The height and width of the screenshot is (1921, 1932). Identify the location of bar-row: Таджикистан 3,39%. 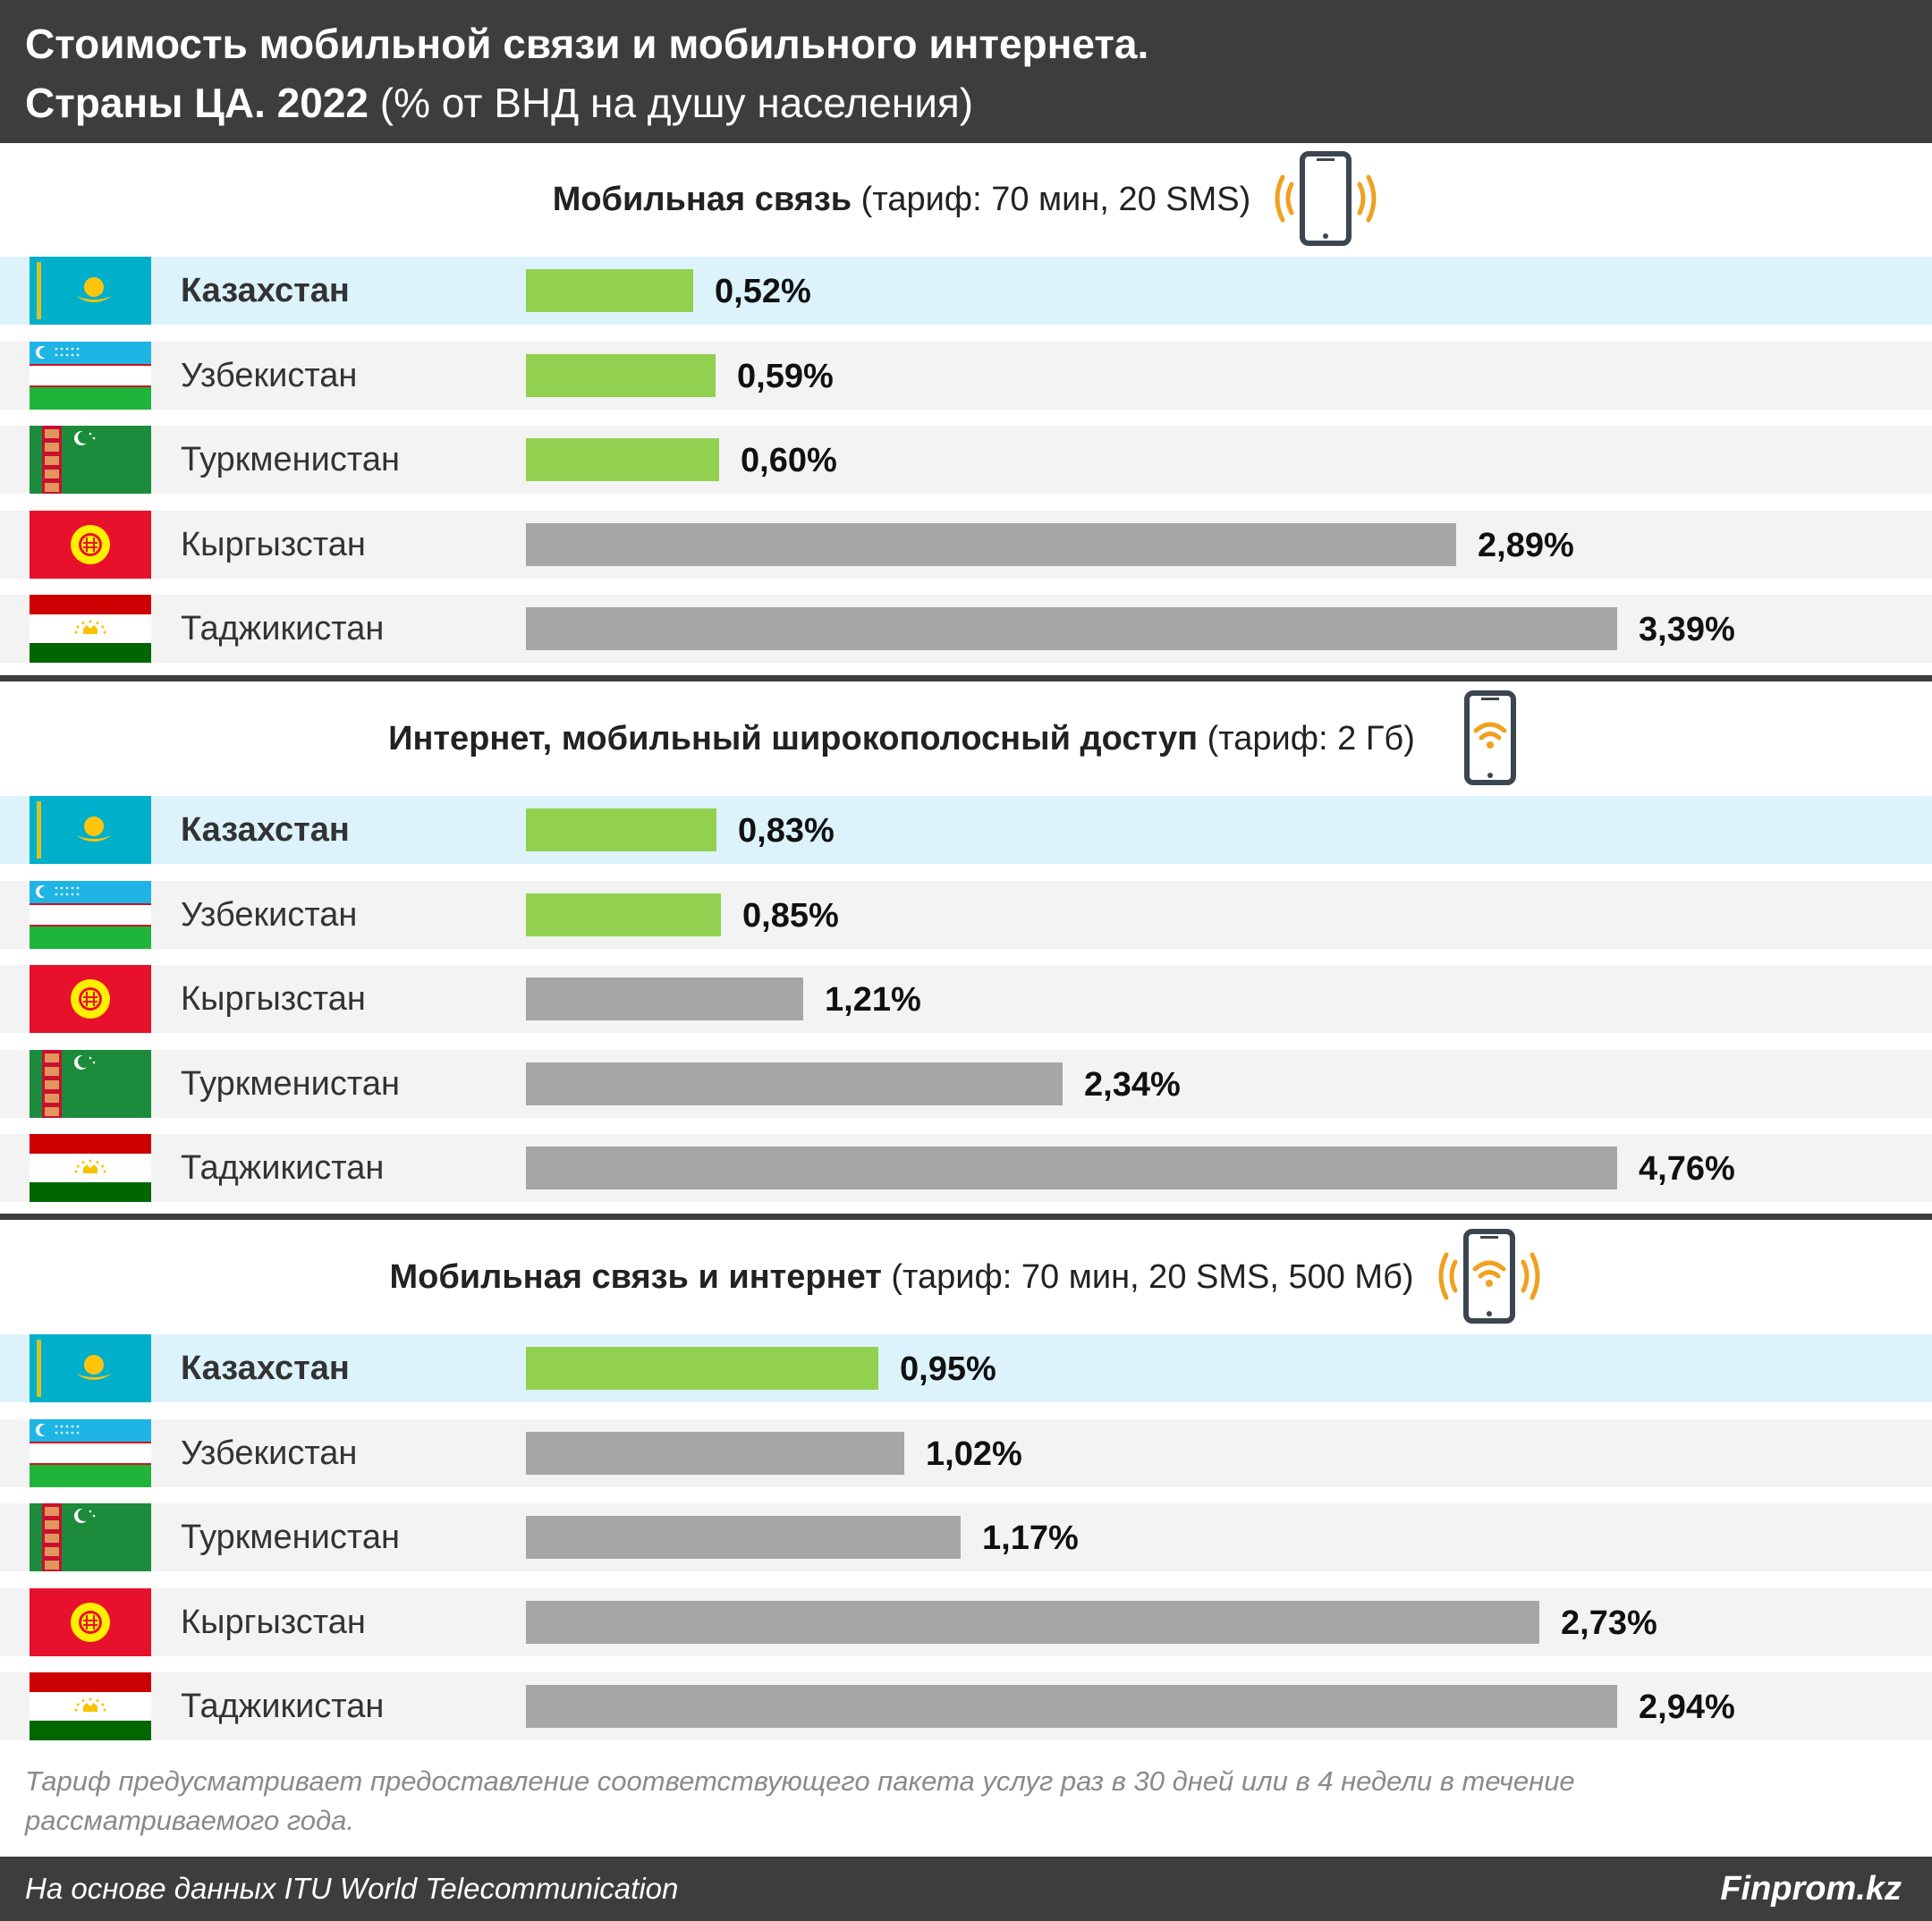
(966, 629).